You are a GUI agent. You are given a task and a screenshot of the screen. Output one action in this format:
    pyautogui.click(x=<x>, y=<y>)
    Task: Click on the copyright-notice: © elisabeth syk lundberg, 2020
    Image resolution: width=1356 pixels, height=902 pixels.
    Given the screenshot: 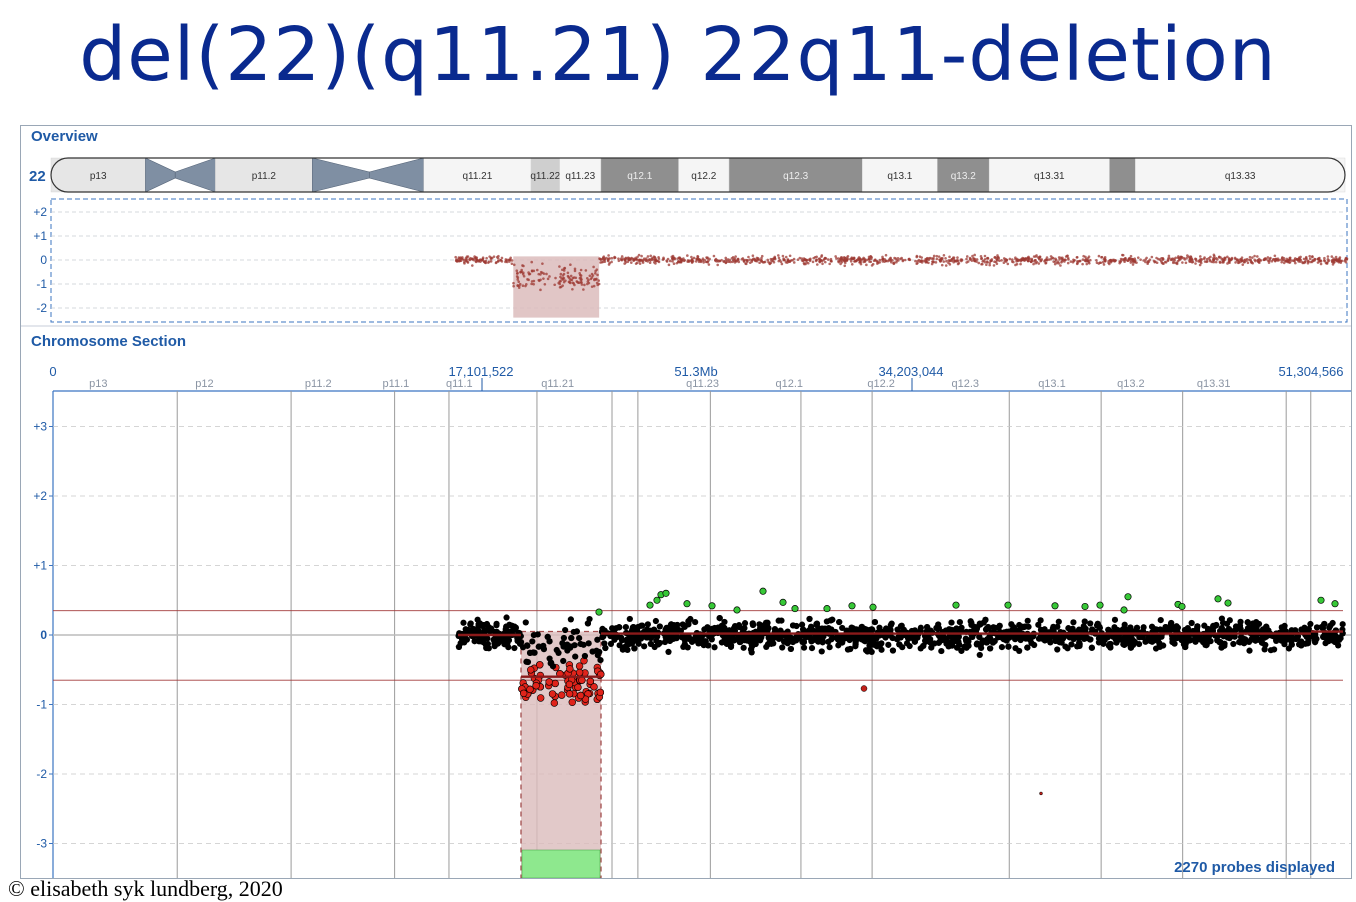 What is the action you would take?
    pyautogui.click(x=145, y=888)
    